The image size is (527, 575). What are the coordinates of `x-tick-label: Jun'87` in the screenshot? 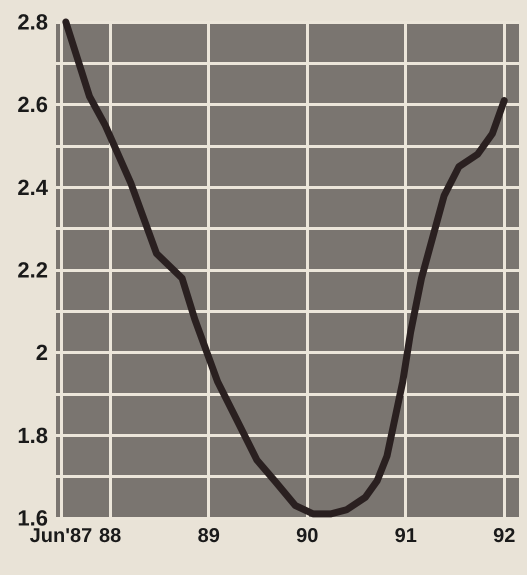 It's located at (61, 536).